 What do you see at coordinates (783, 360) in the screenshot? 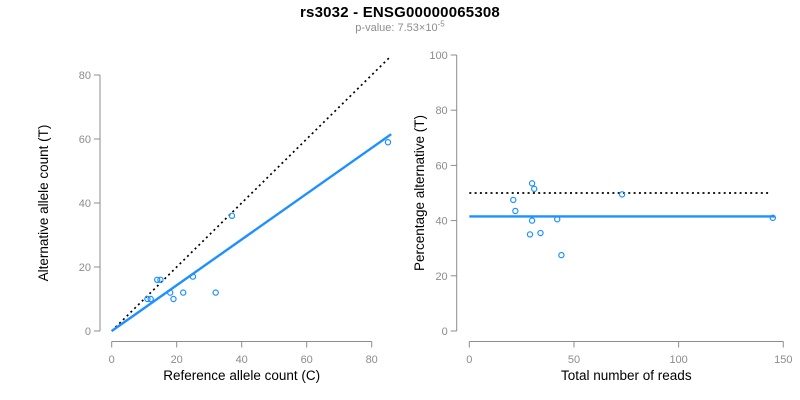
I see `x-tick-label: 150` at bounding box center [783, 360].